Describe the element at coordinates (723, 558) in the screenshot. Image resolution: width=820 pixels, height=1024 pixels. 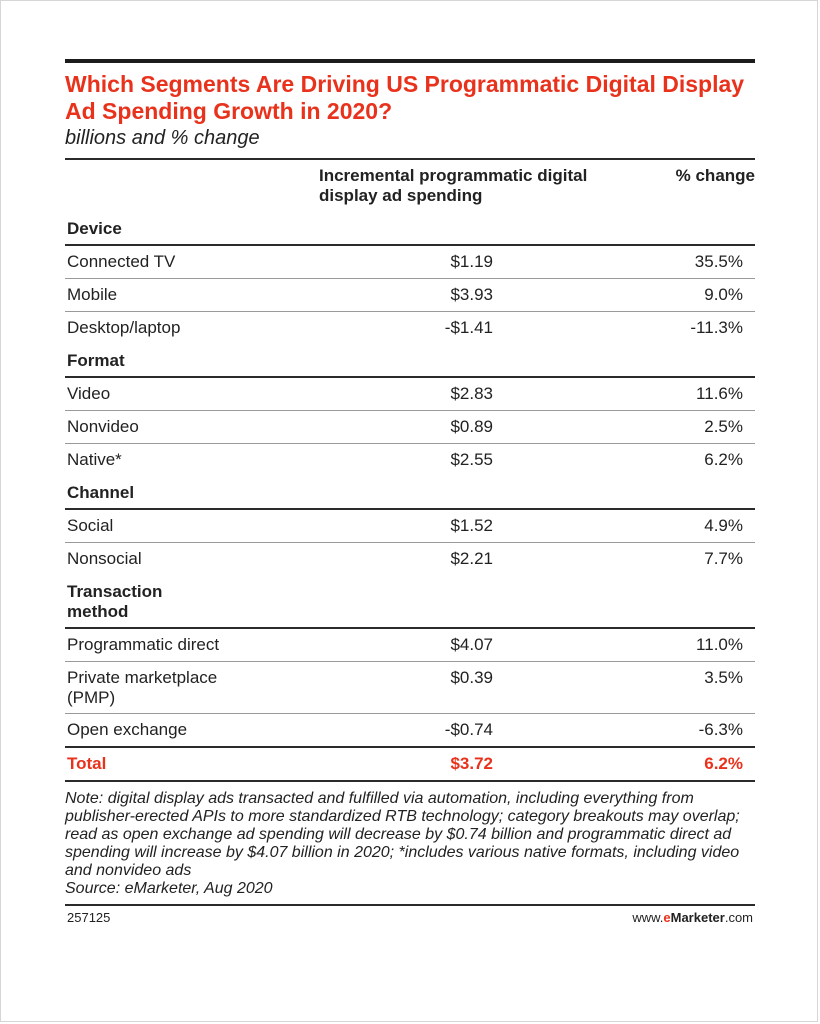
I see `row-change: 7.7%` at that location.